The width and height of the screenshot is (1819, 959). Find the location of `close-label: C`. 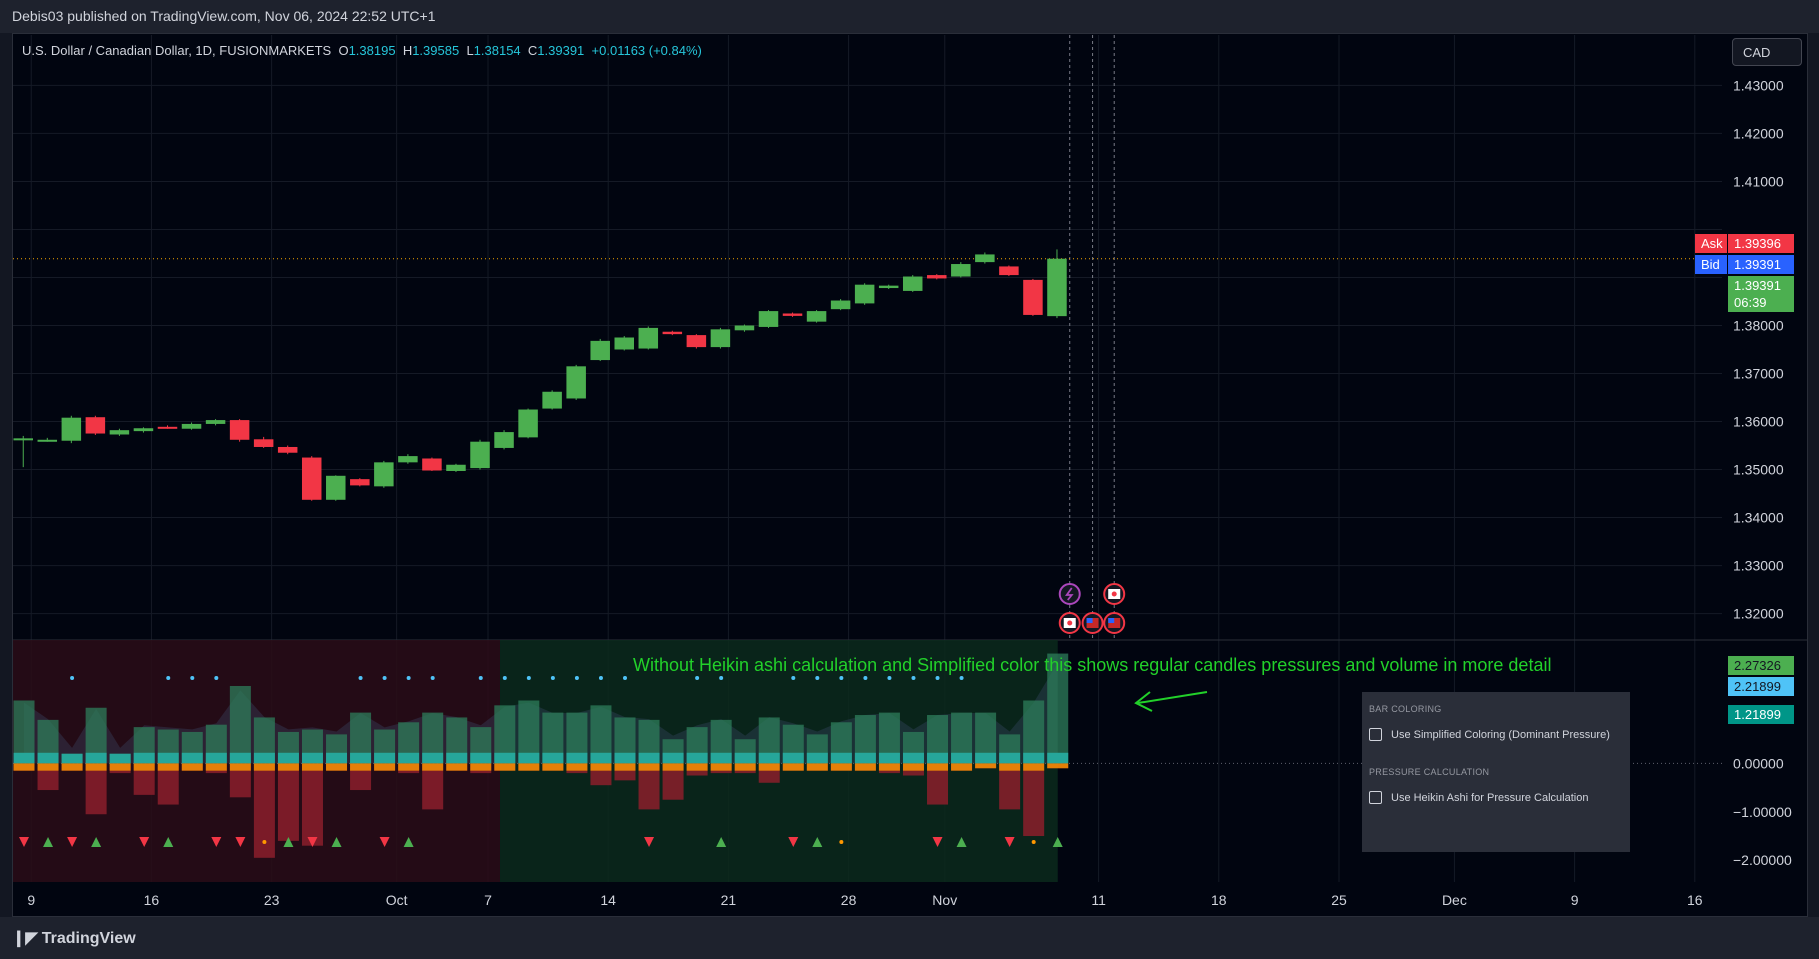

close-label: C is located at coordinates (532, 50).